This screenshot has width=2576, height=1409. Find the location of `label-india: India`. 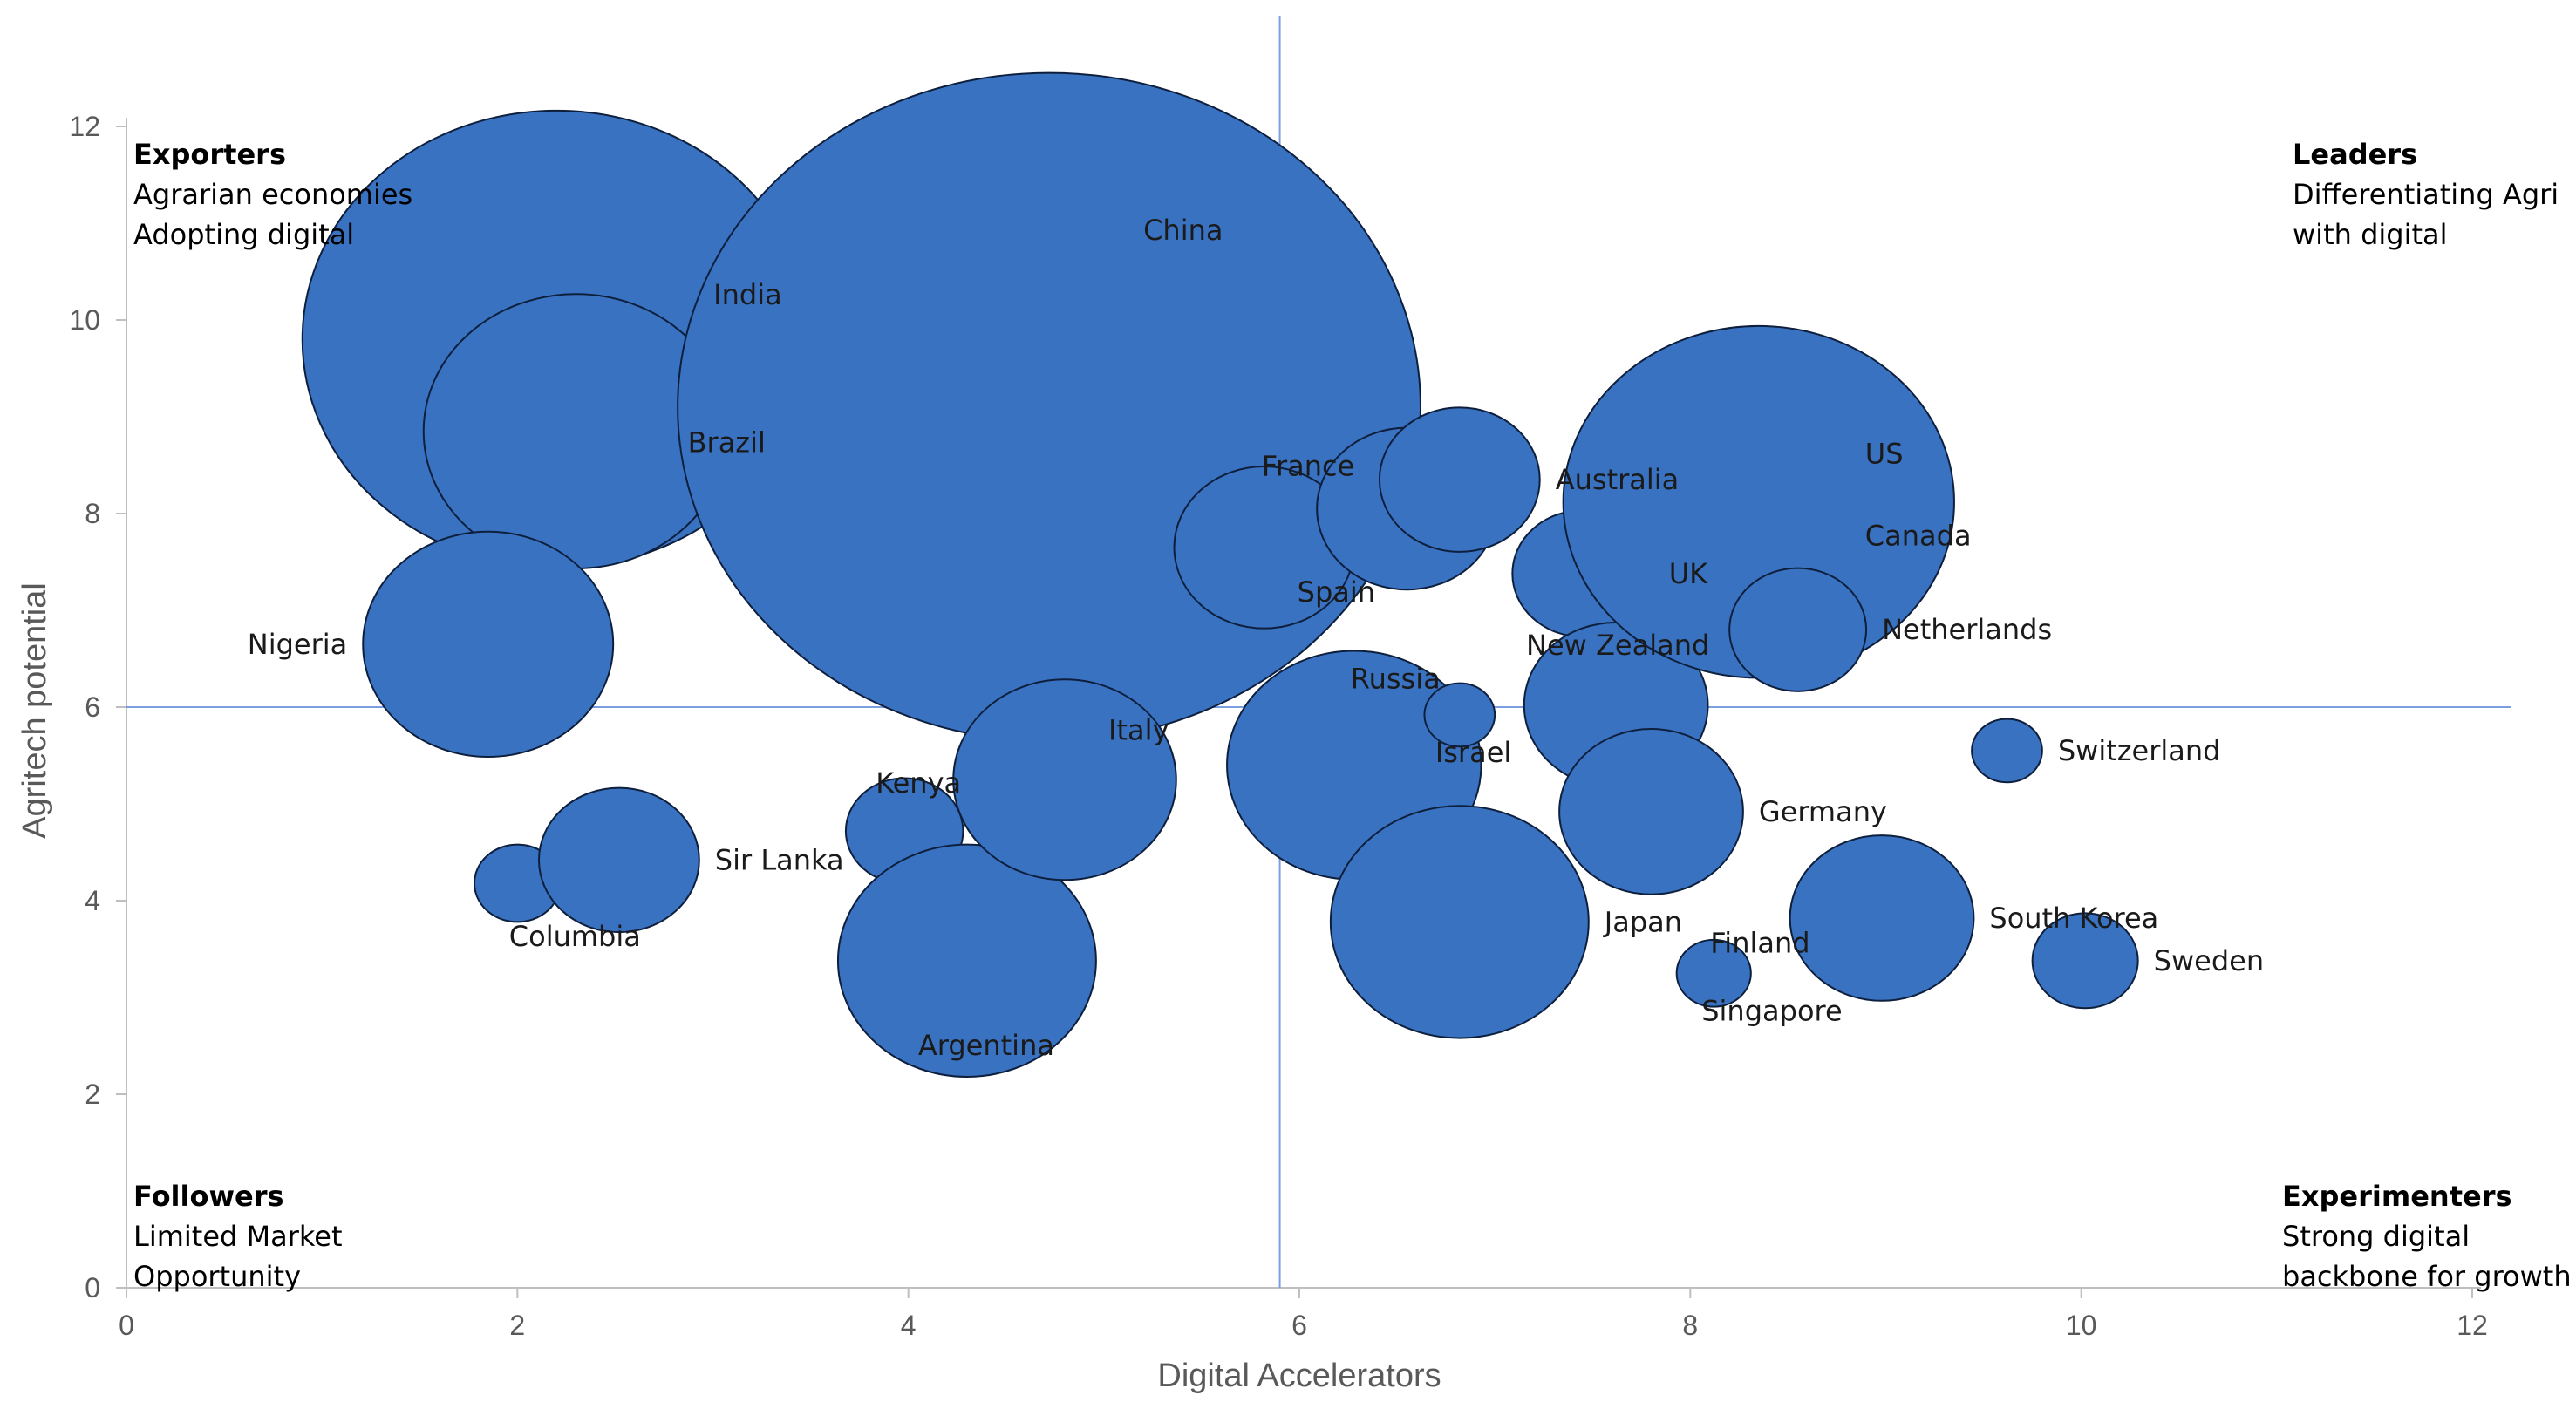

label-india: India is located at coordinates (748, 295).